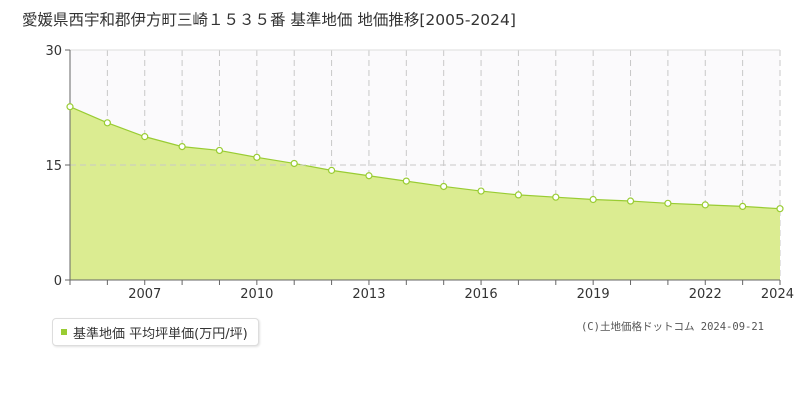  What do you see at coordinates (256, 294) in the screenshot?
I see `x-tick-label: 2010` at bounding box center [256, 294].